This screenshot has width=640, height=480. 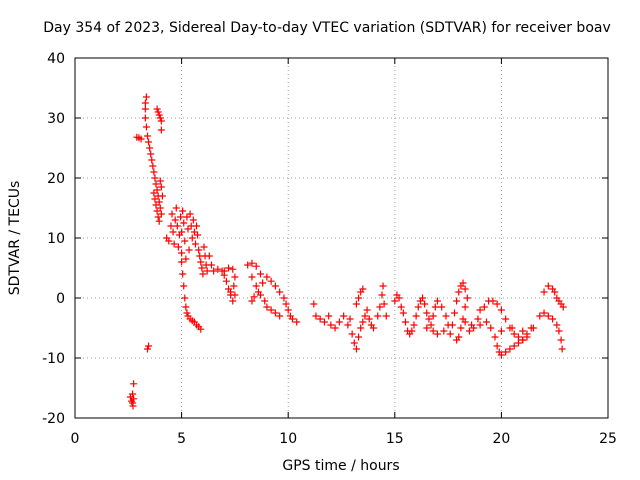 I want to click on y-tick-label: 40, so click(x=56, y=59).